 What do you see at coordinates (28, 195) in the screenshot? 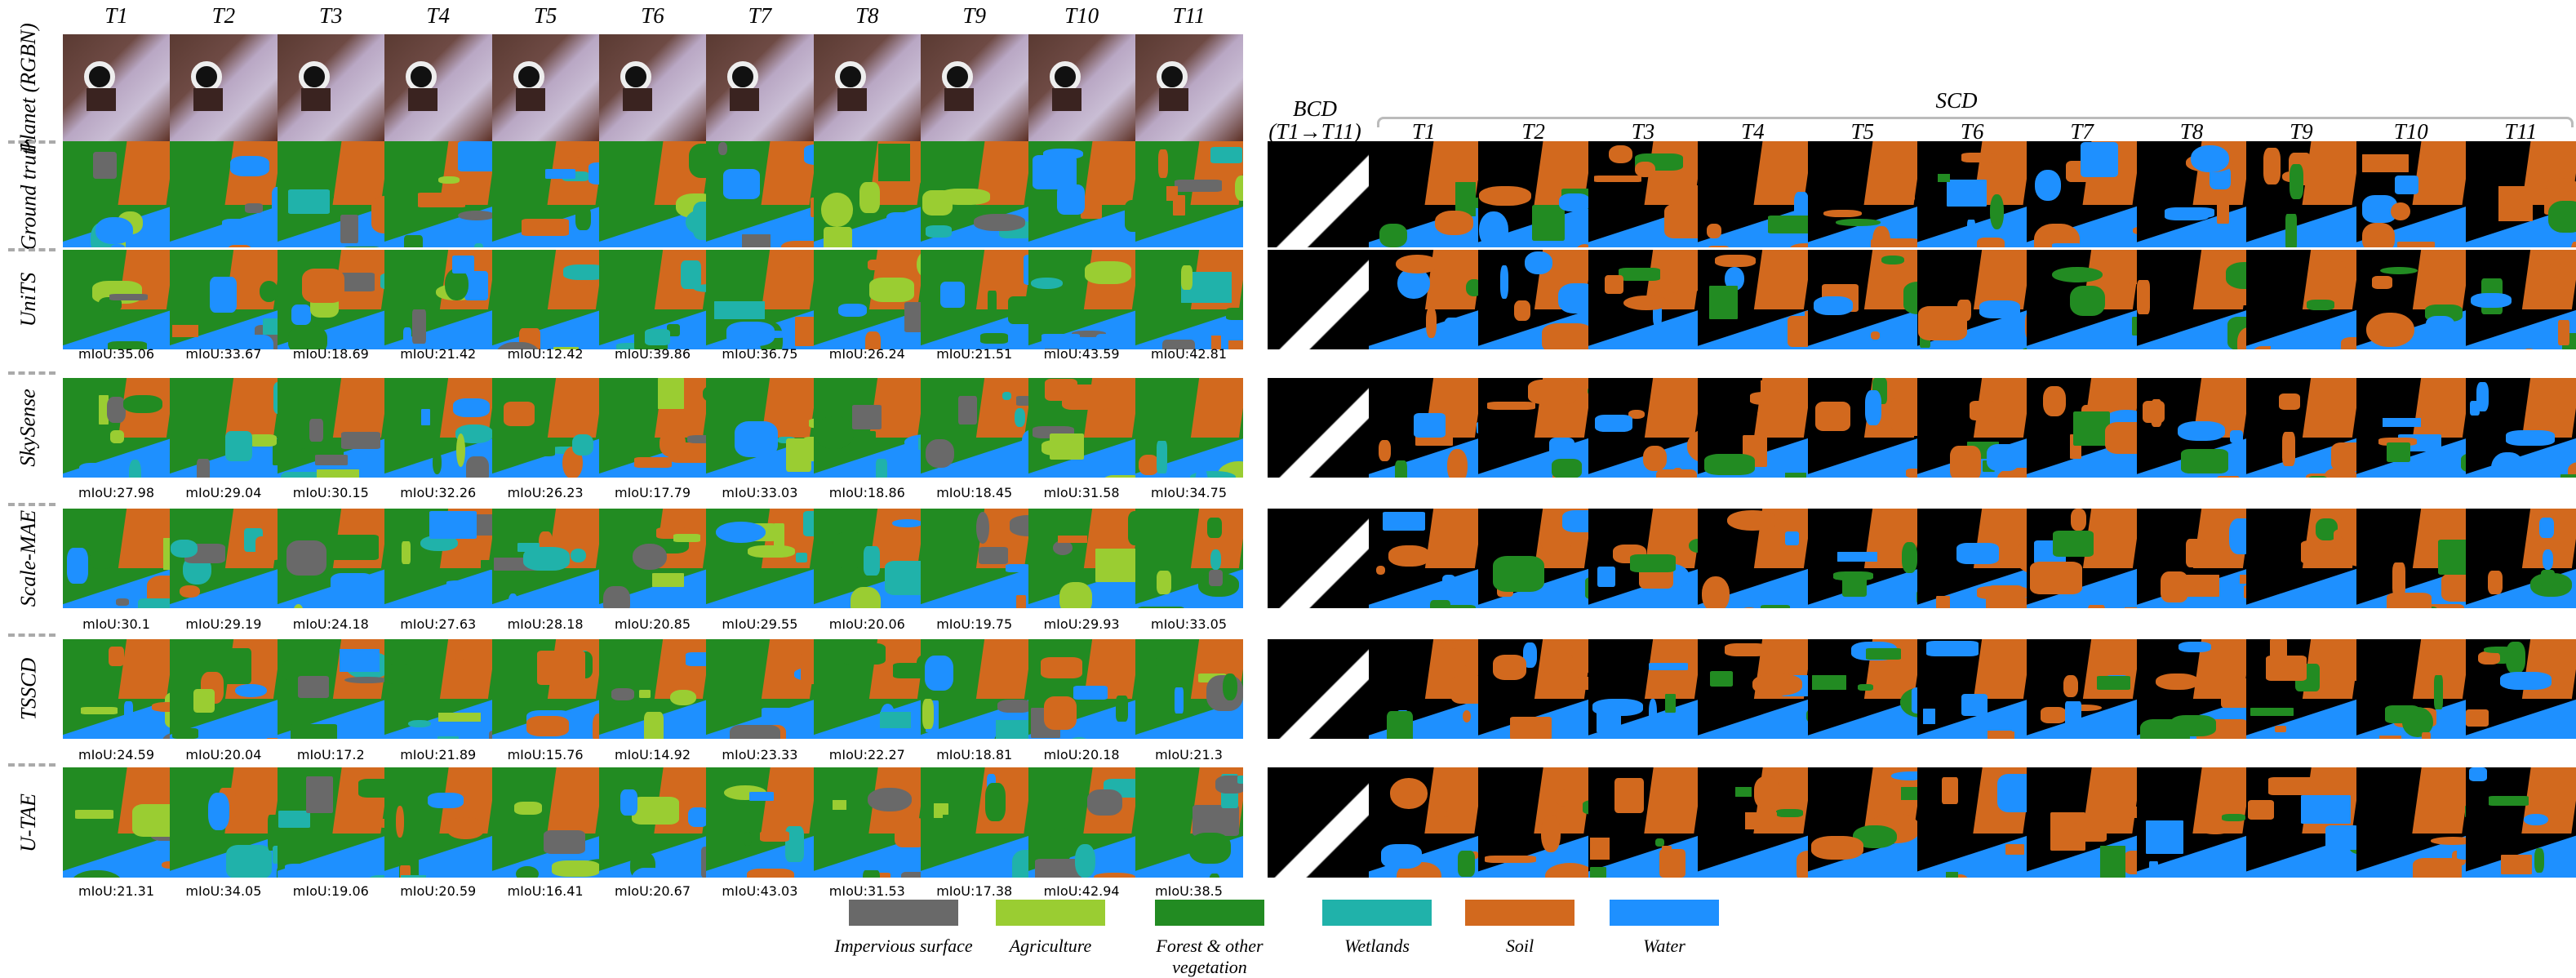
I see `row-label: Ground truth` at bounding box center [28, 195].